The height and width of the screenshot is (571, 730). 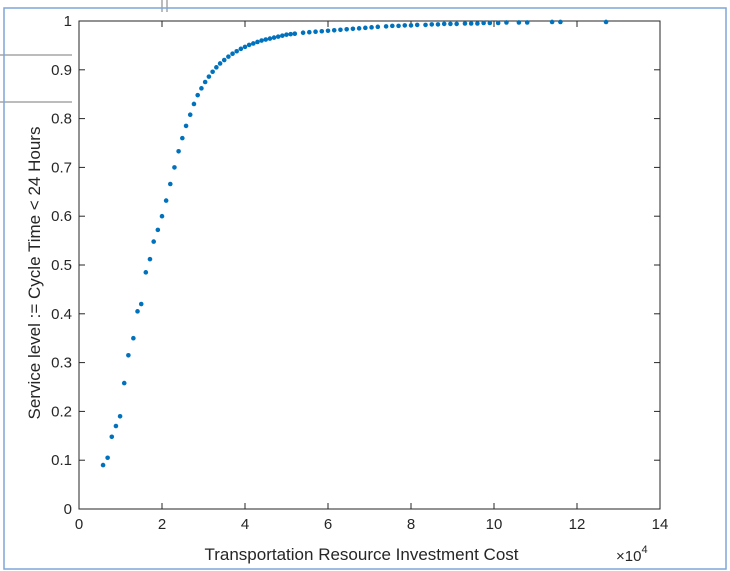 What do you see at coordinates (79, 524) in the screenshot?
I see `x-tick-label: 0` at bounding box center [79, 524].